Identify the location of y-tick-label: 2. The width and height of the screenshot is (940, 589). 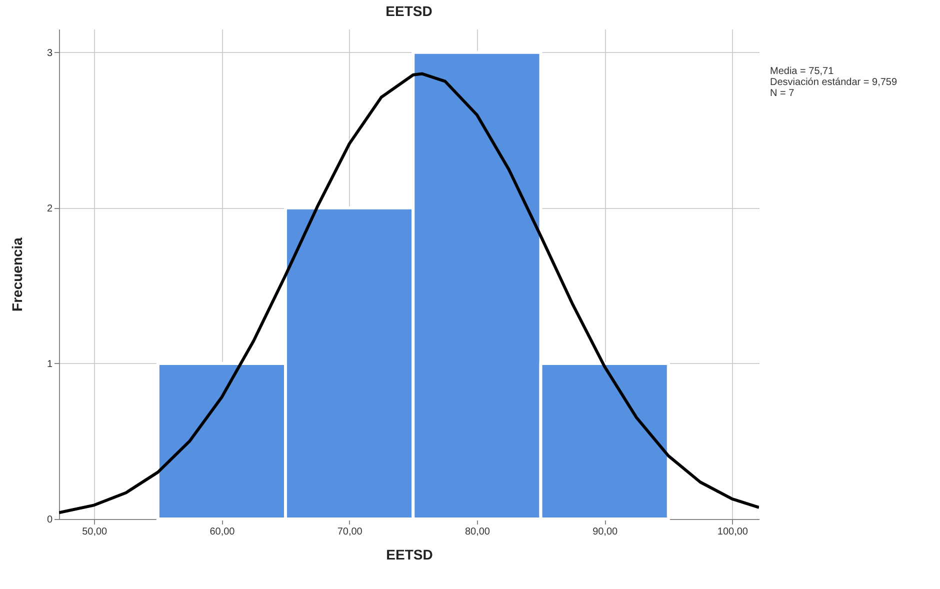
(49, 208).